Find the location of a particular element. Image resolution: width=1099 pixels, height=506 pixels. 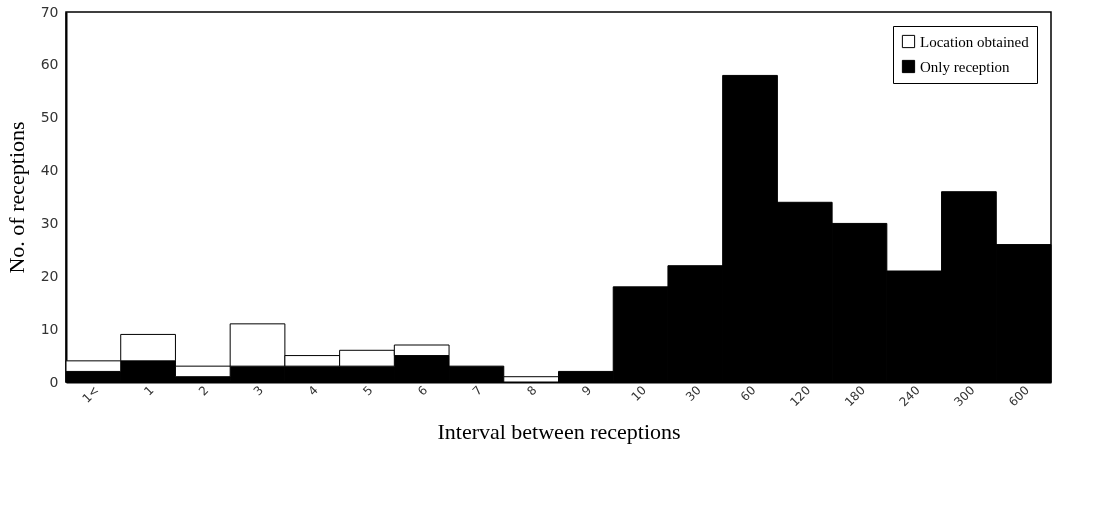

x-tick-label: 8 is located at coordinates (532, 391).